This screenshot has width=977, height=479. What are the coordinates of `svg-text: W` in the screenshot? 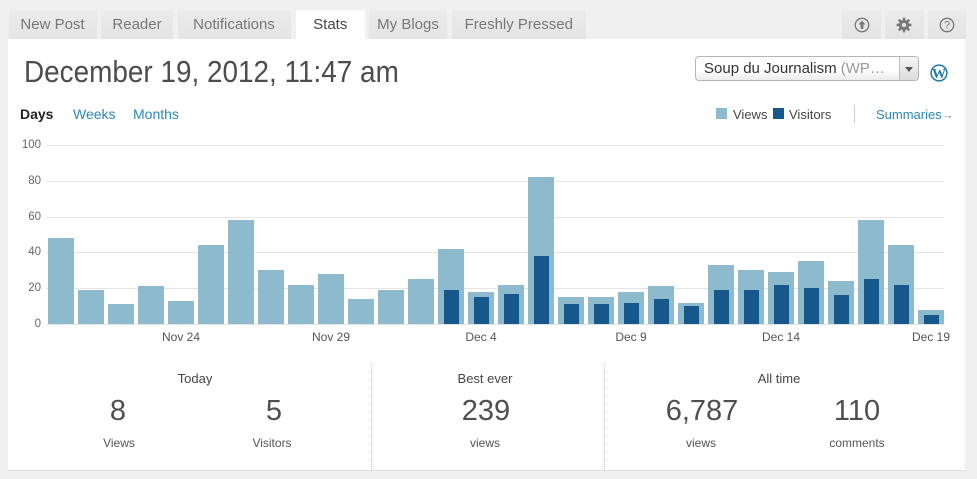 It's located at (939, 73).